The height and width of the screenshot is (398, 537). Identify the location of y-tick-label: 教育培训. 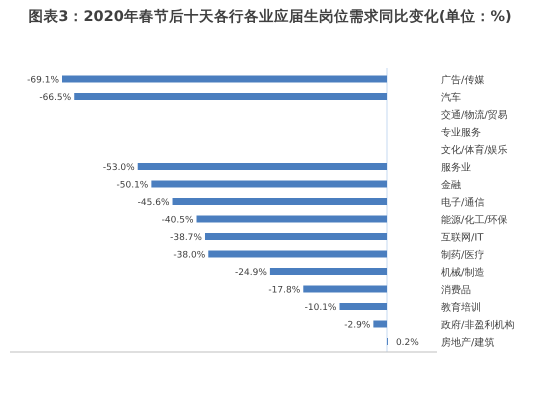
(461, 308).